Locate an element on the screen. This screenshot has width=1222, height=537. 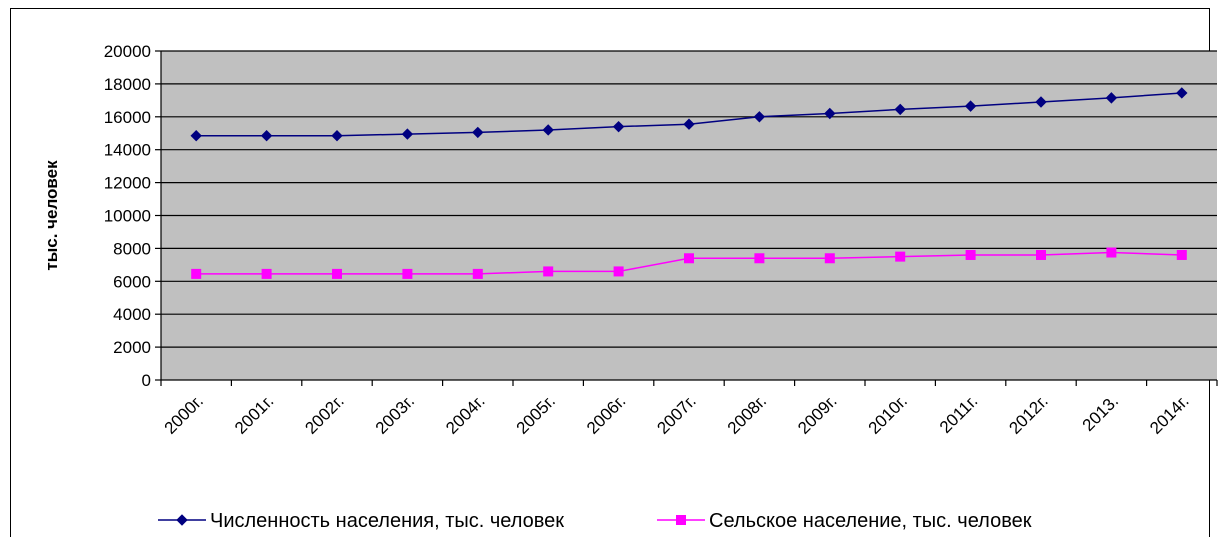
y-axis-label: тыс. человек is located at coordinates (51, 215).